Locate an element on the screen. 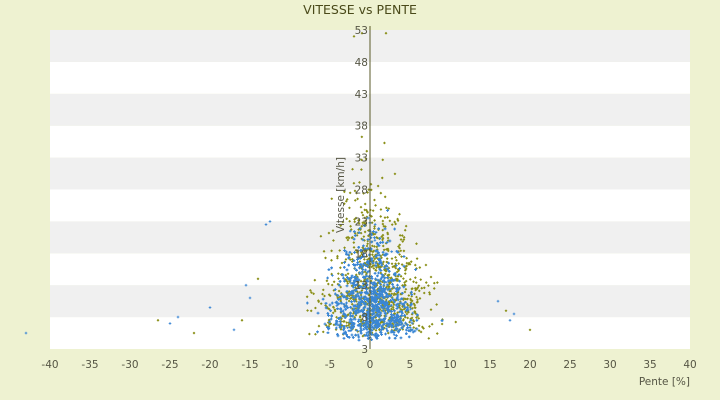 The image size is (720, 400). y-tick-label: 33 is located at coordinates (361, 159).